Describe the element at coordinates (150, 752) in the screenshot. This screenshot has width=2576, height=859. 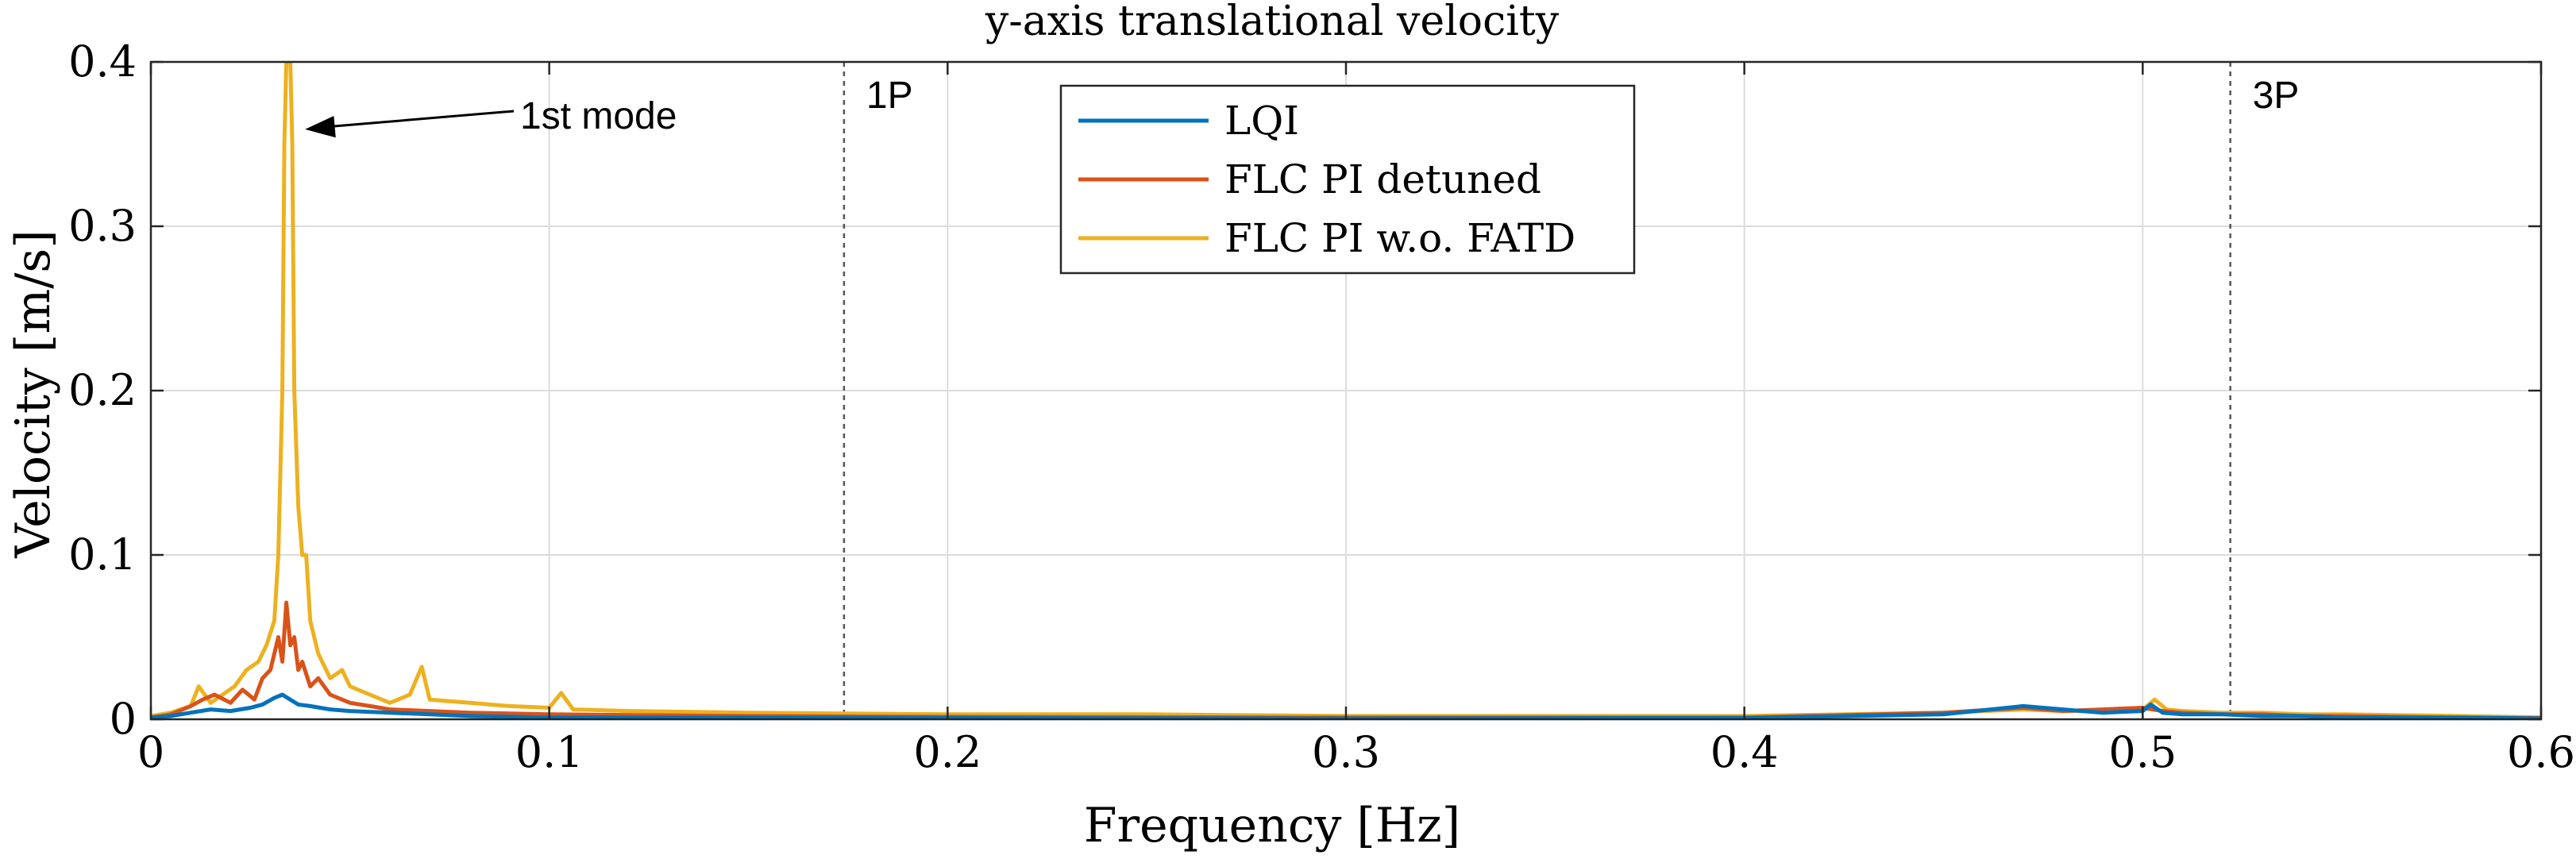
I see `x-tick-label: 0` at that location.